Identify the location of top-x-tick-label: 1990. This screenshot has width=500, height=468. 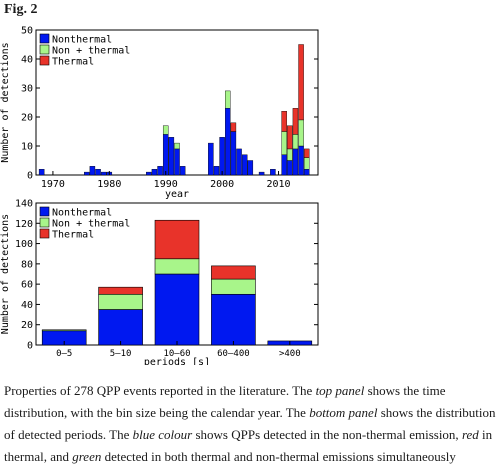
(166, 184).